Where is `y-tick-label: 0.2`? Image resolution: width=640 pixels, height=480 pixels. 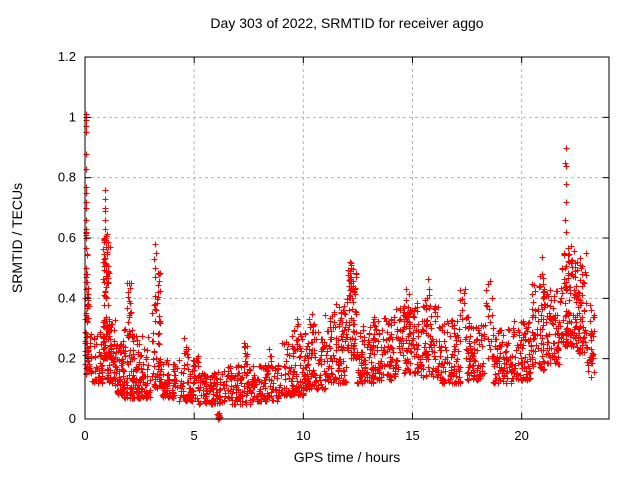
y-tick-label: 0.2 is located at coordinates (67, 358).